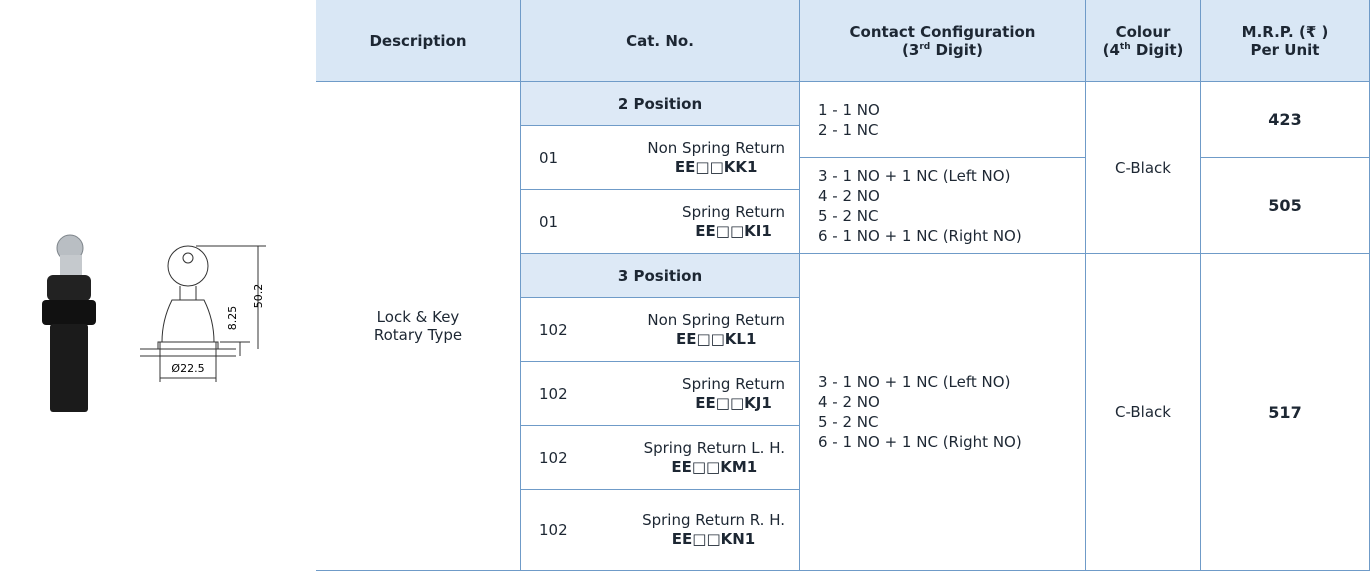 The height and width of the screenshot is (571, 1370). I want to click on header-contact: Contact Configuration (3rd Digit), so click(943, 41).